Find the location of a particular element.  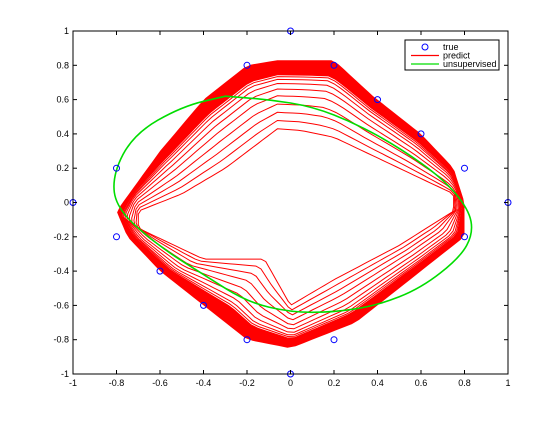

x-tick-label: -0.4 is located at coordinates (204, 383).